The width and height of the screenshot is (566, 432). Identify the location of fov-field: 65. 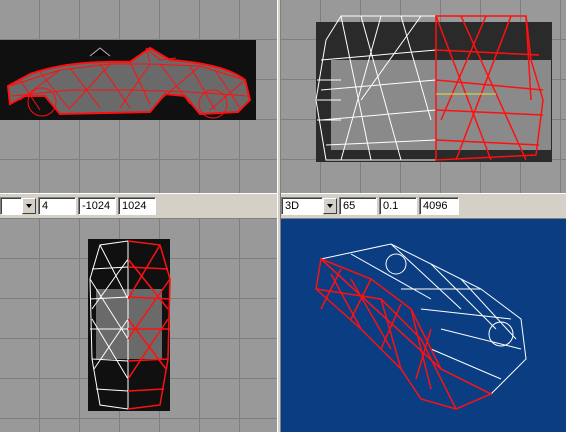
(358, 206).